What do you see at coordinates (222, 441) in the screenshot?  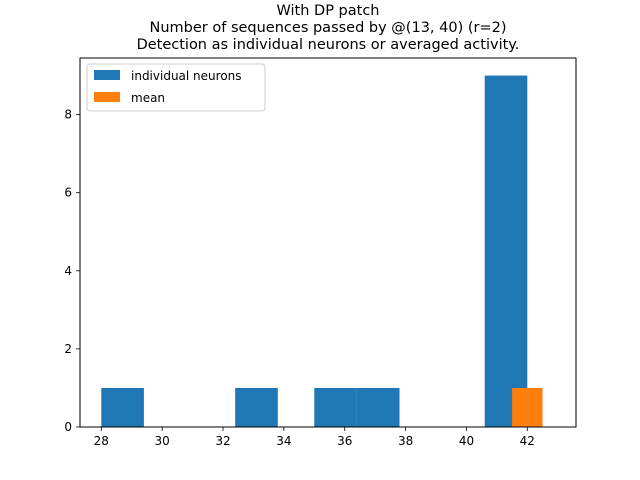 I see `x-tick-label: 32` at bounding box center [222, 441].